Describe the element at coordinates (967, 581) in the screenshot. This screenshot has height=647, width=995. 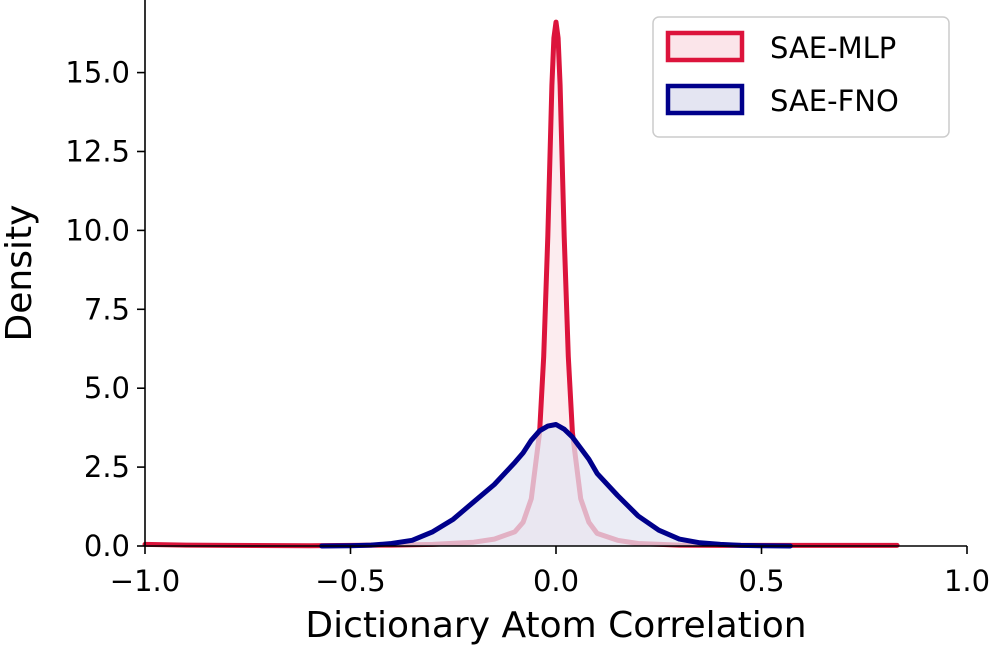
I see `x-tick-label: 1.0` at that location.